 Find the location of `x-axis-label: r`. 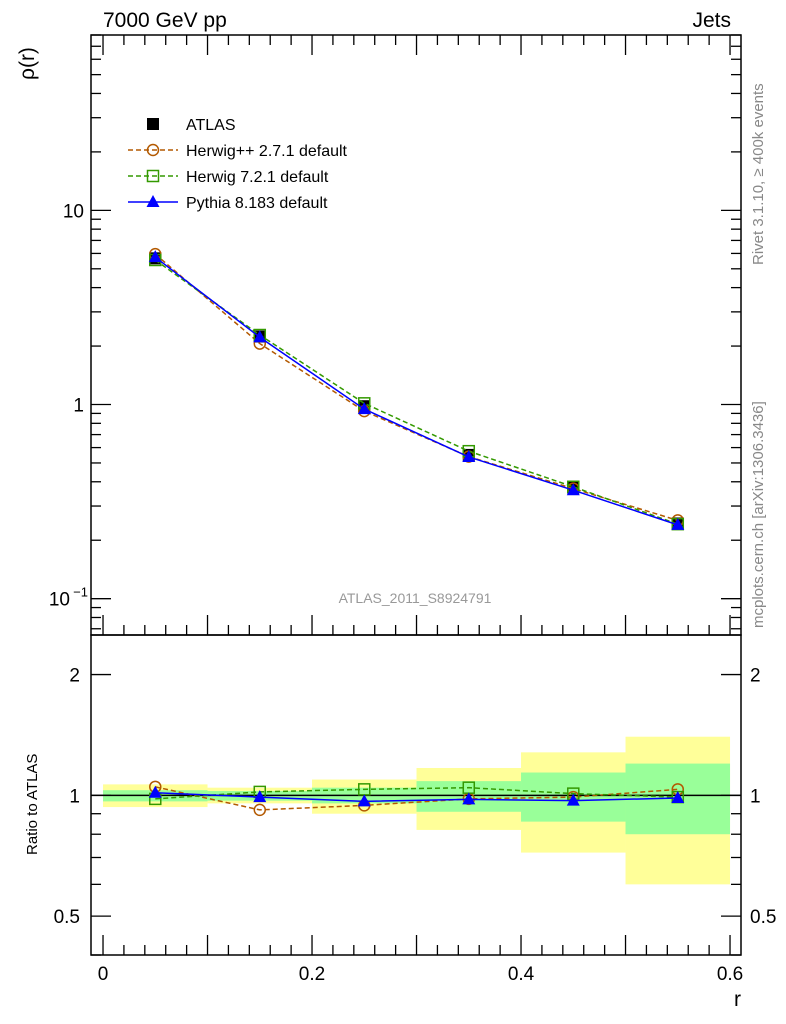

x-axis-label: r is located at coordinates (737, 999).